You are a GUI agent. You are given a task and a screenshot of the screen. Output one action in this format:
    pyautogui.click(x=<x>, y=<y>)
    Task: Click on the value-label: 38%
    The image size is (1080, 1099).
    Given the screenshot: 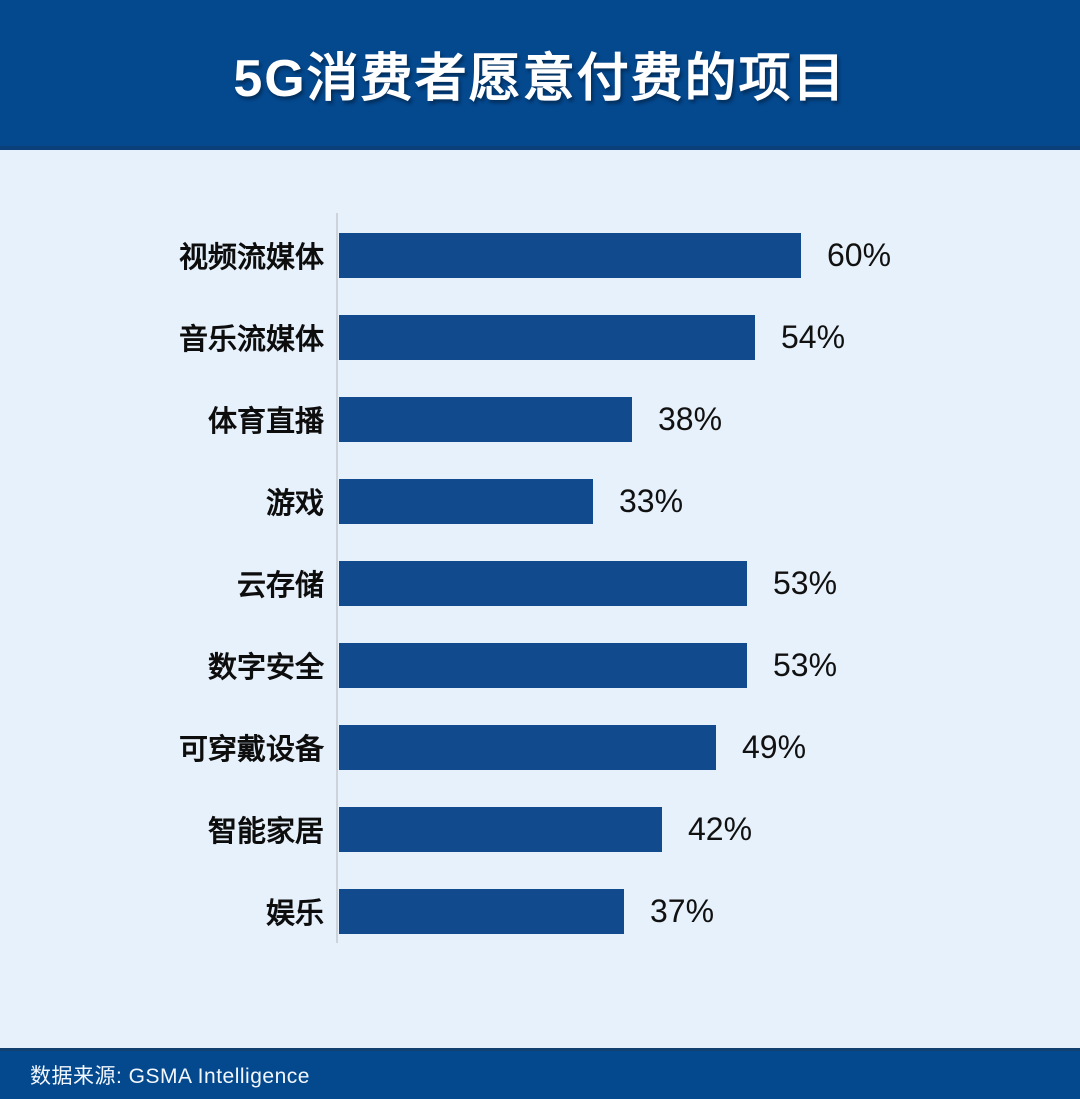 What is the action you would take?
    pyautogui.click(x=690, y=418)
    